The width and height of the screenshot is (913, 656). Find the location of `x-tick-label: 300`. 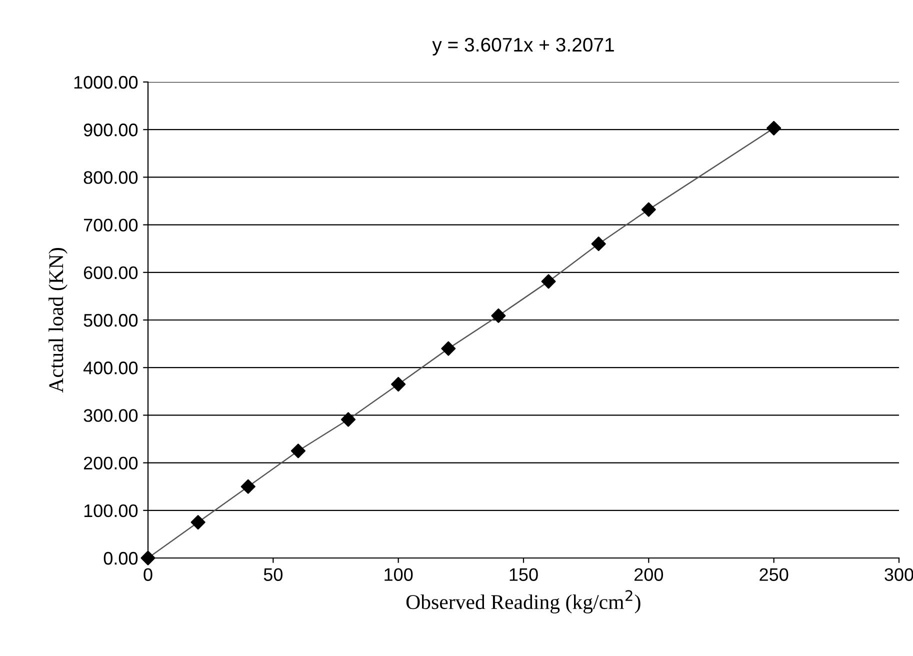

x-tick-label: 300 is located at coordinates (898, 574).